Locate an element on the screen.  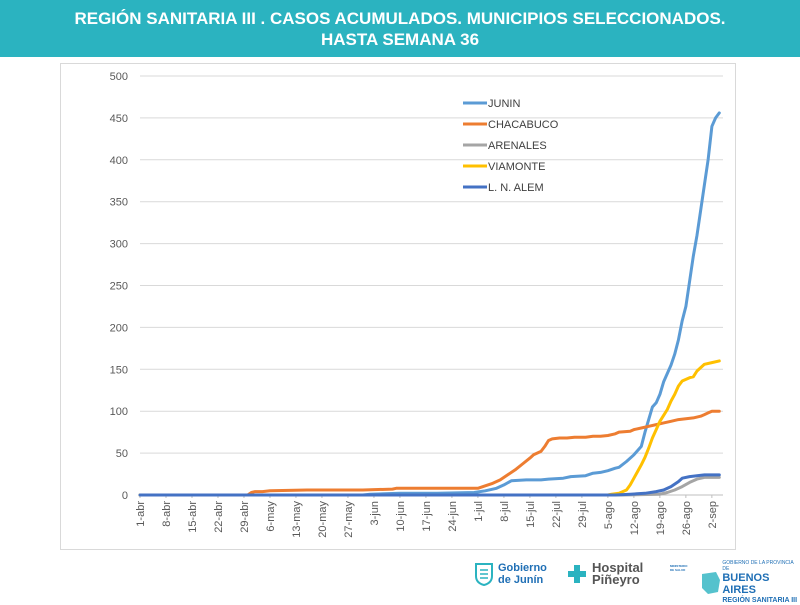
series-line-chacabuco is located at coordinates (429, 453).